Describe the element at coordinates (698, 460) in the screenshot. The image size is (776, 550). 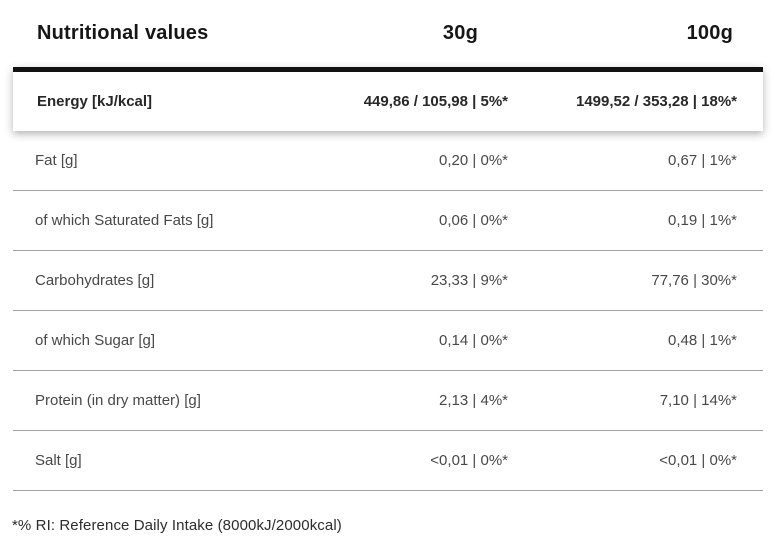
I see `row-value-100g: <0,01 | 0%*` at that location.